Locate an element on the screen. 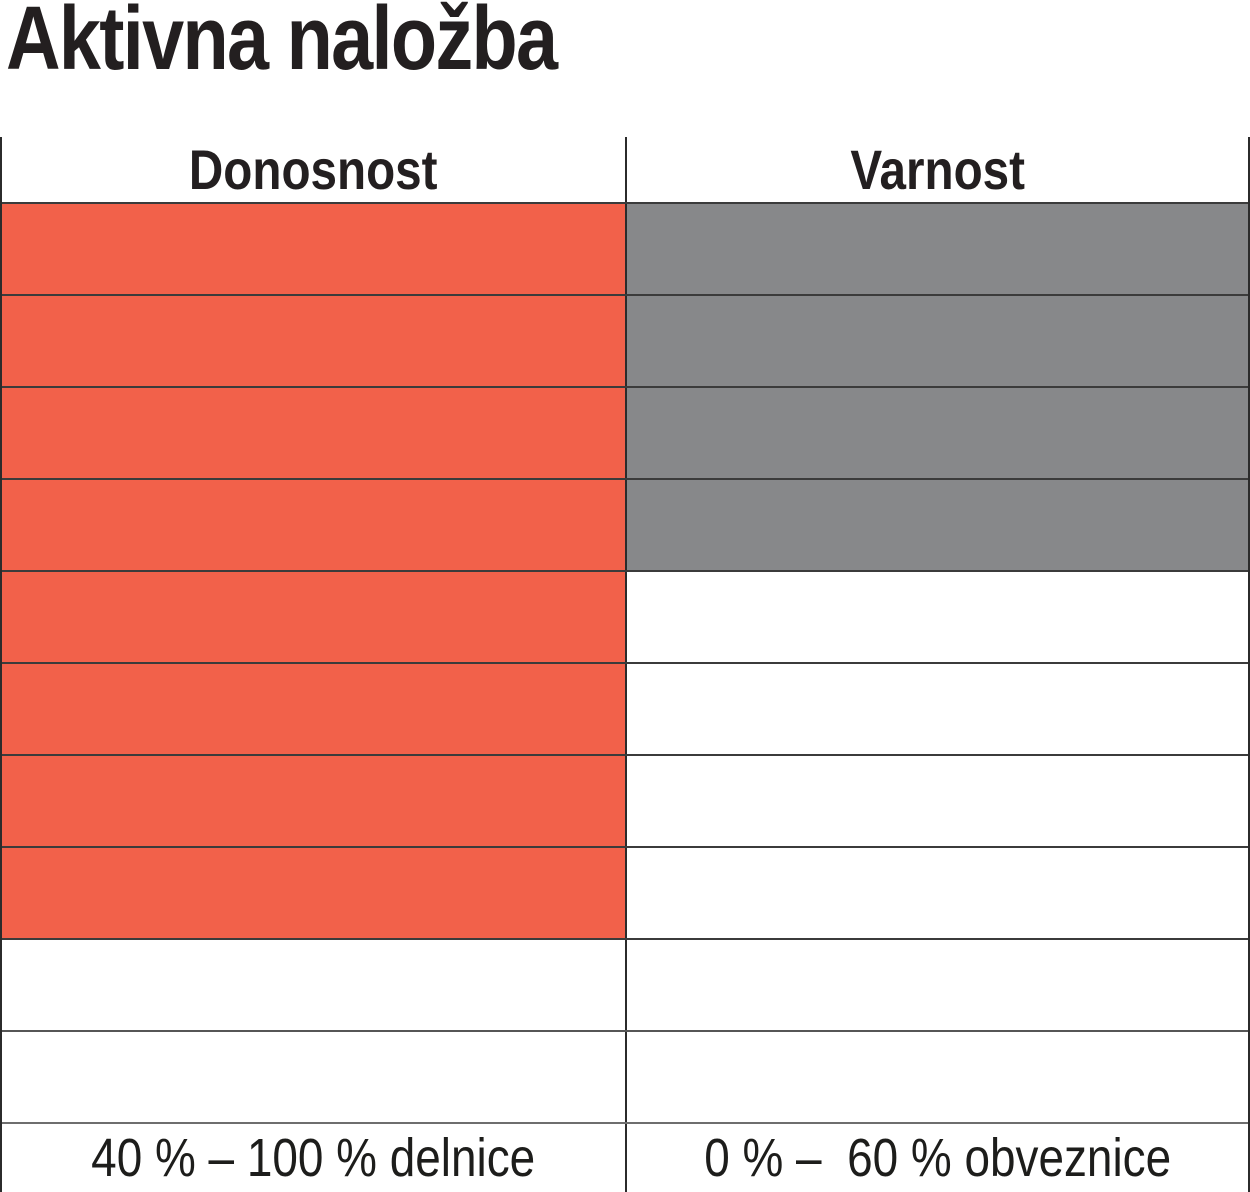 This screenshot has width=1250, height=1192. donosnost-block-10-empty is located at coordinates (314, 1077).